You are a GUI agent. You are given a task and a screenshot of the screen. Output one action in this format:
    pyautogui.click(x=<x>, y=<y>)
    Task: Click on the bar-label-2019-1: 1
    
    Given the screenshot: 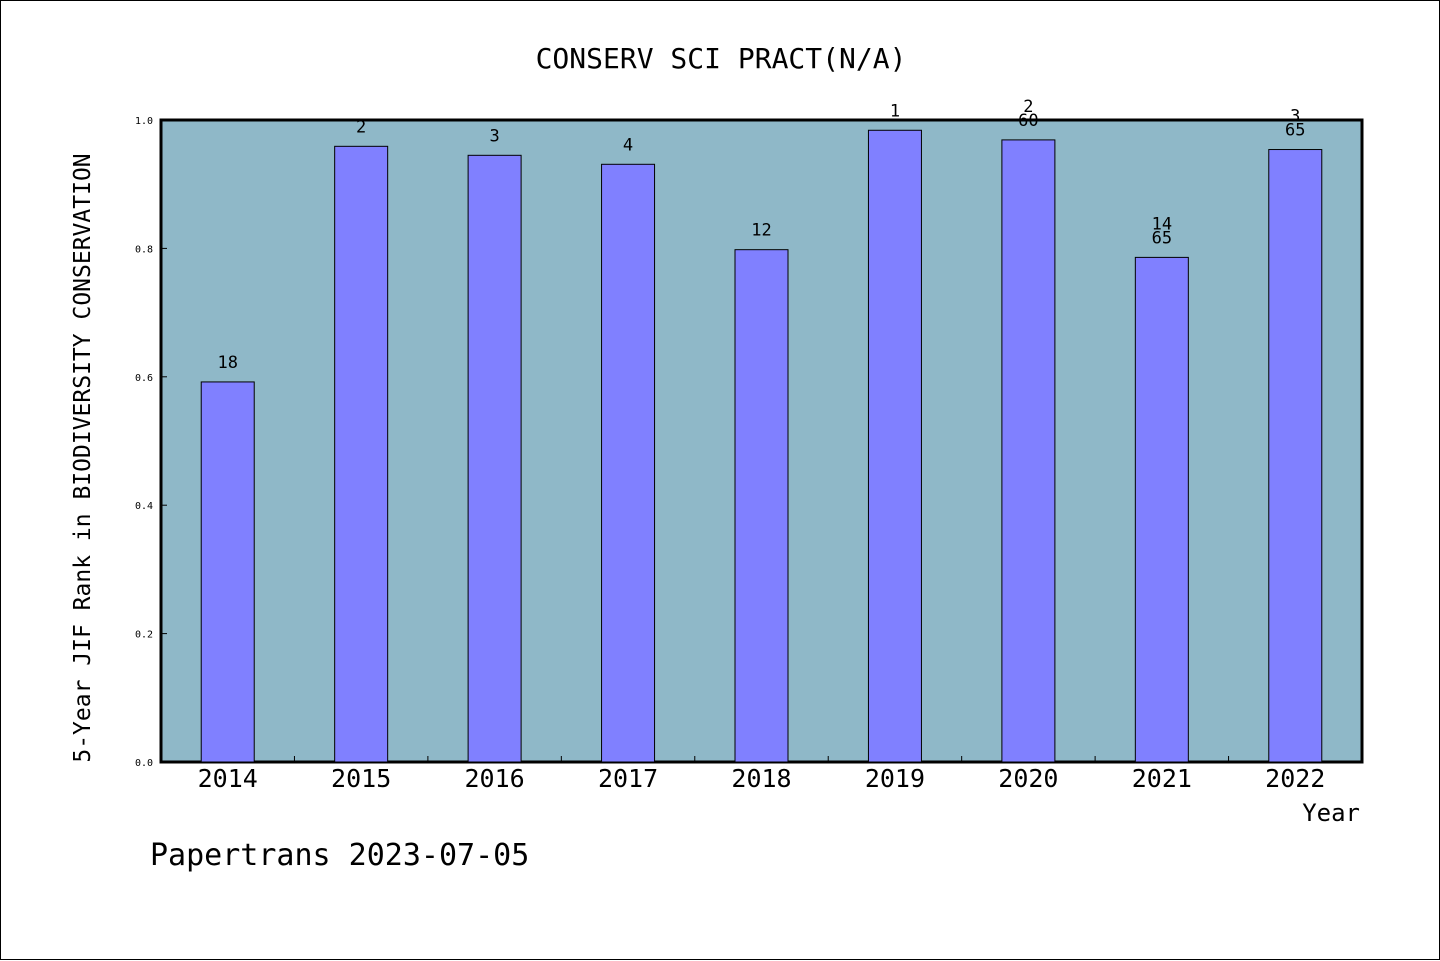 What is the action you would take?
    pyautogui.click(x=895, y=111)
    